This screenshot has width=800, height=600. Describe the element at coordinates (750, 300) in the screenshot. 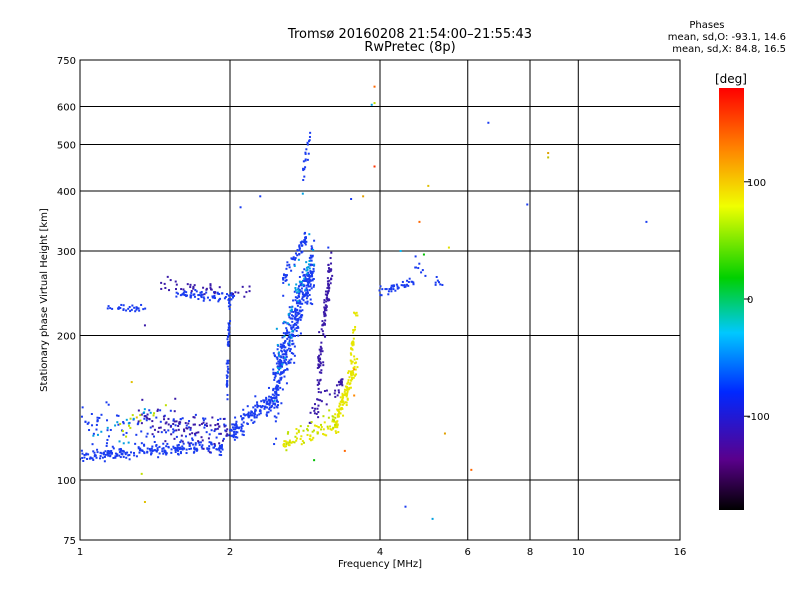

I see `colorbar-tick-label: 0` at that location.